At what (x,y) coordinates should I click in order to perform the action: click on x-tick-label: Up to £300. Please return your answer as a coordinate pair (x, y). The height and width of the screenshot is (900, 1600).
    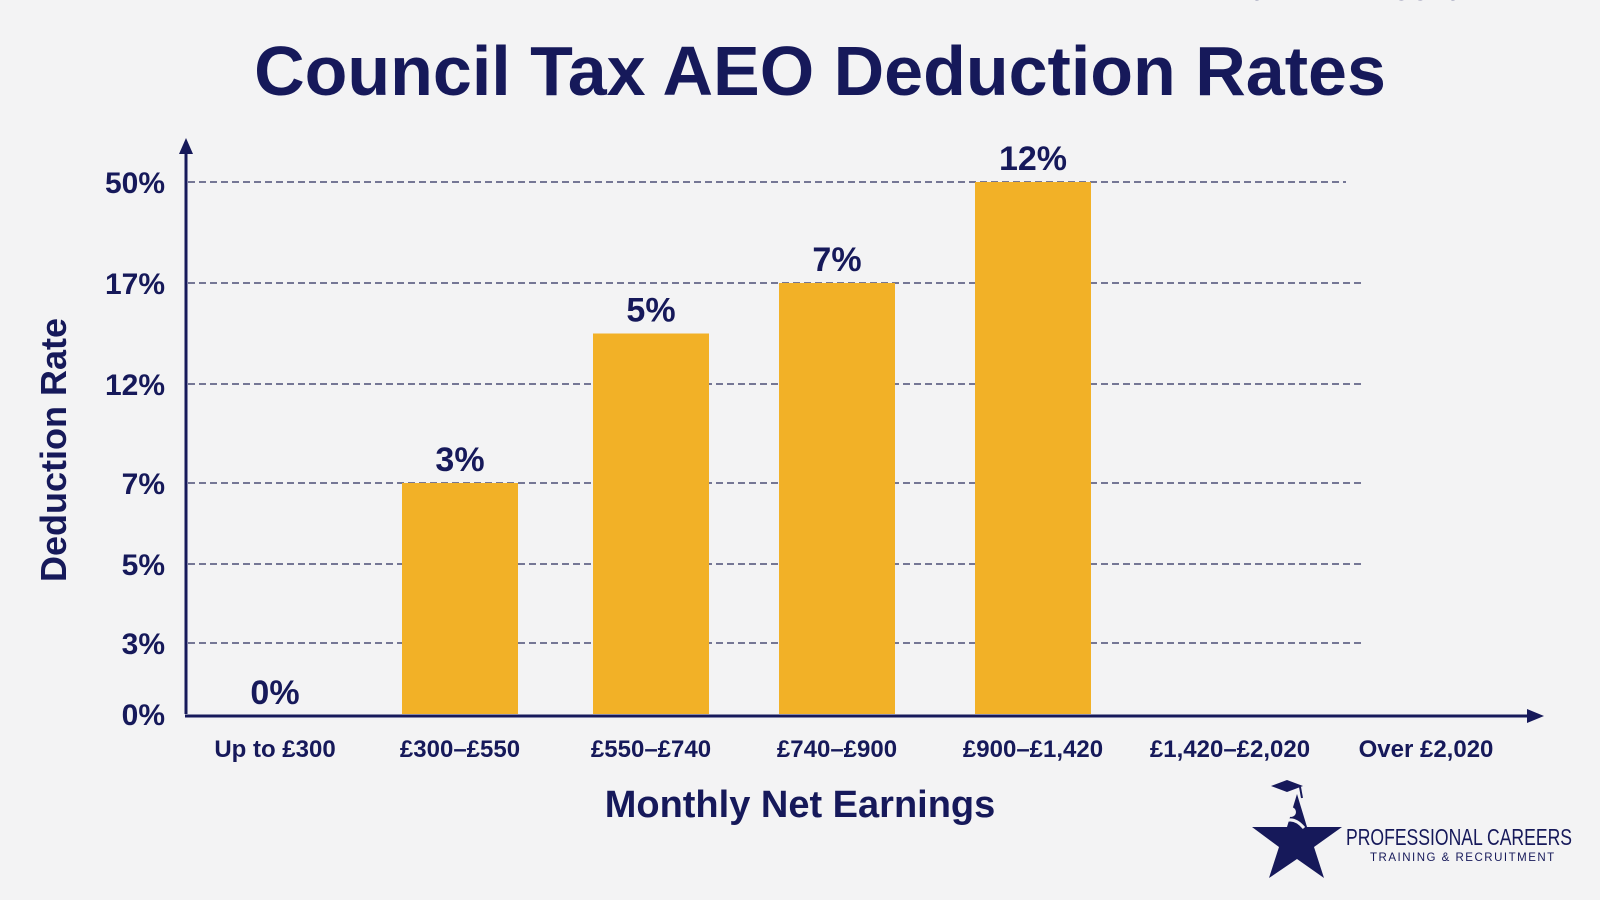
    Looking at the image, I should click on (274, 749).